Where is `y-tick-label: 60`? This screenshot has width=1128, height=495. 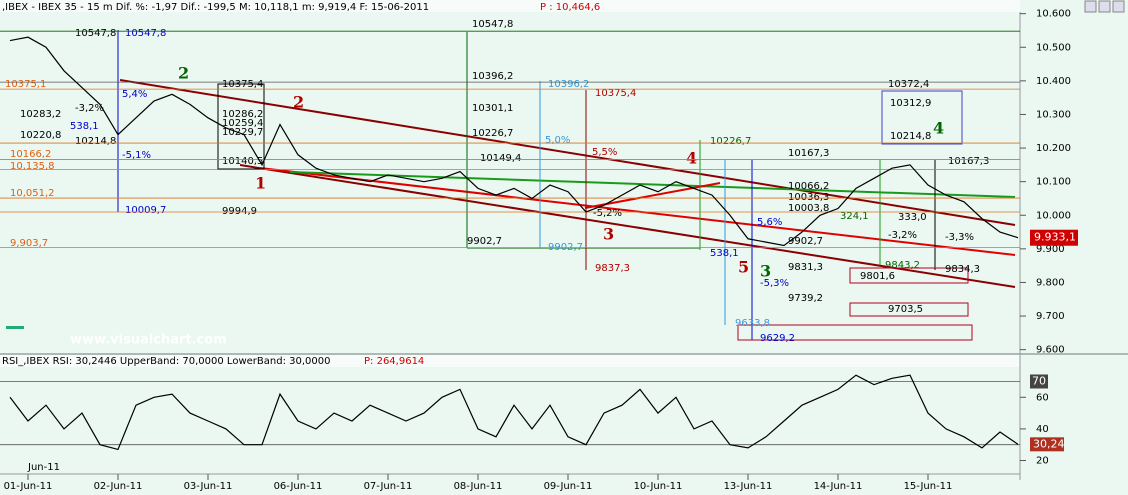
y-tick-label: 60 is located at coordinates (1042, 397).